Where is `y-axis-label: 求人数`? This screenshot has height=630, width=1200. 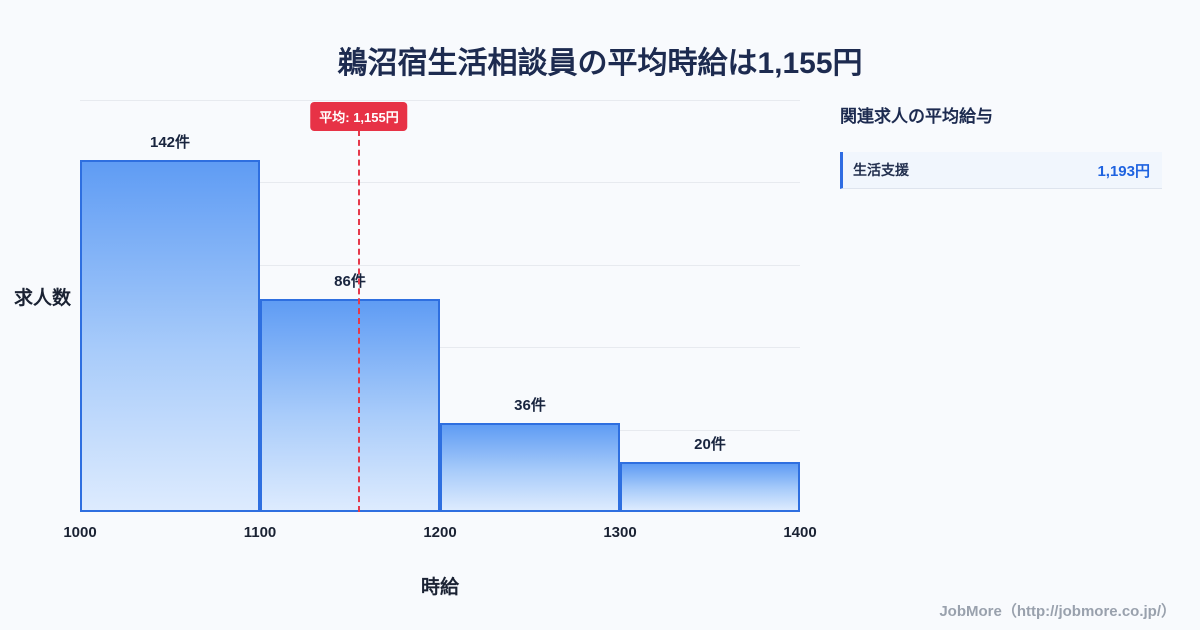
y-axis-label: 求人数 is located at coordinates (43, 298).